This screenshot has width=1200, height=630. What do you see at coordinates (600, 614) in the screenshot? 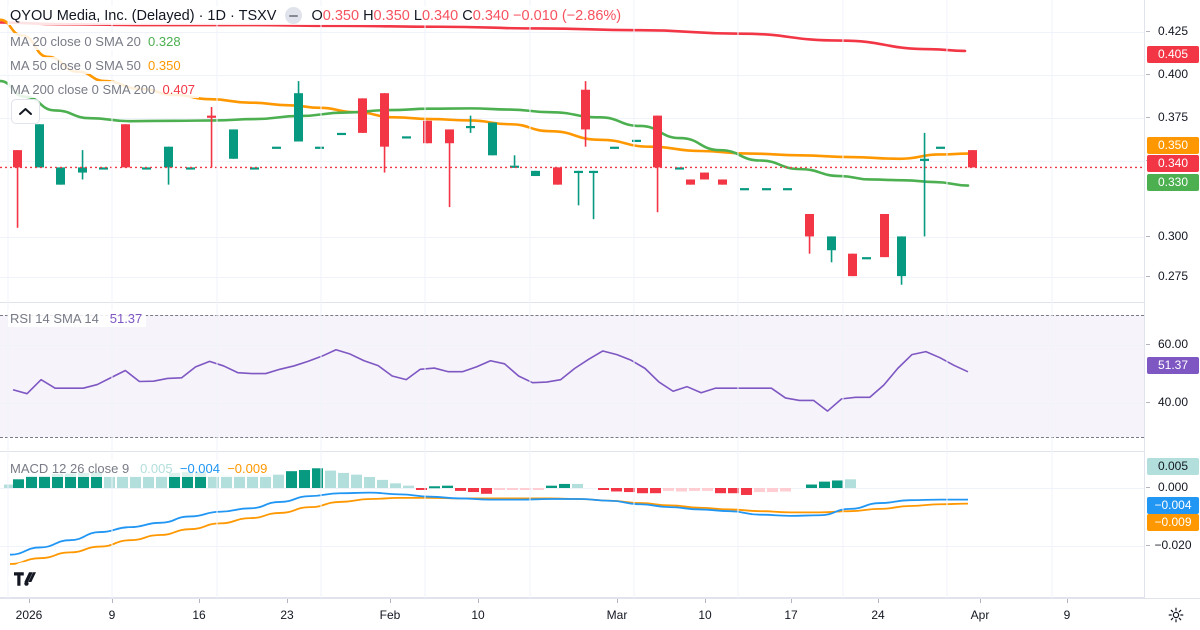
I see `time-axis: 2026 9 16 23 Feb 10 Mar 10 17 24 Apr 9` at bounding box center [600, 614].